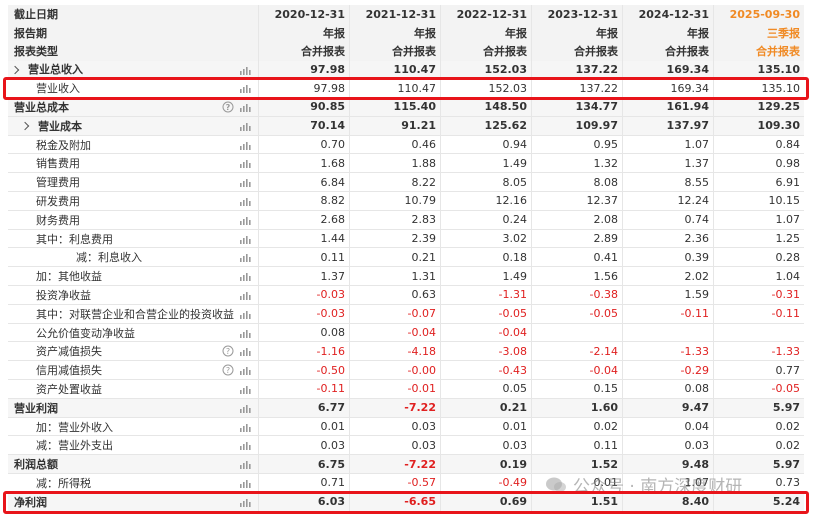 The height and width of the screenshot is (518, 830). I want to click on value-cell: 137.97, so click(667, 125).